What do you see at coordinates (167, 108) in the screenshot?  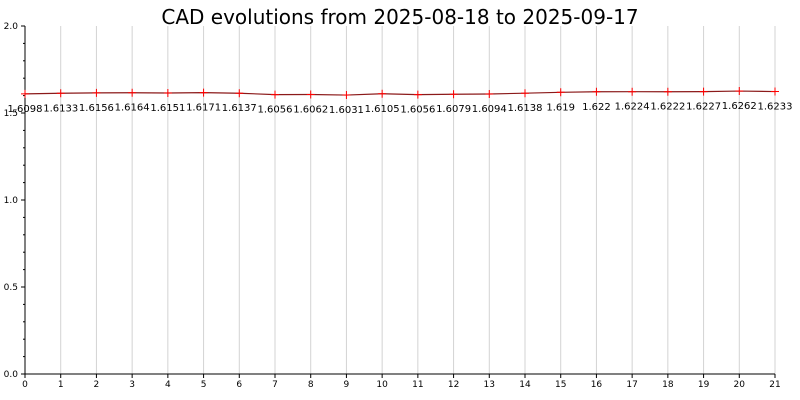 I see `data-label: 1.6151` at bounding box center [167, 108].